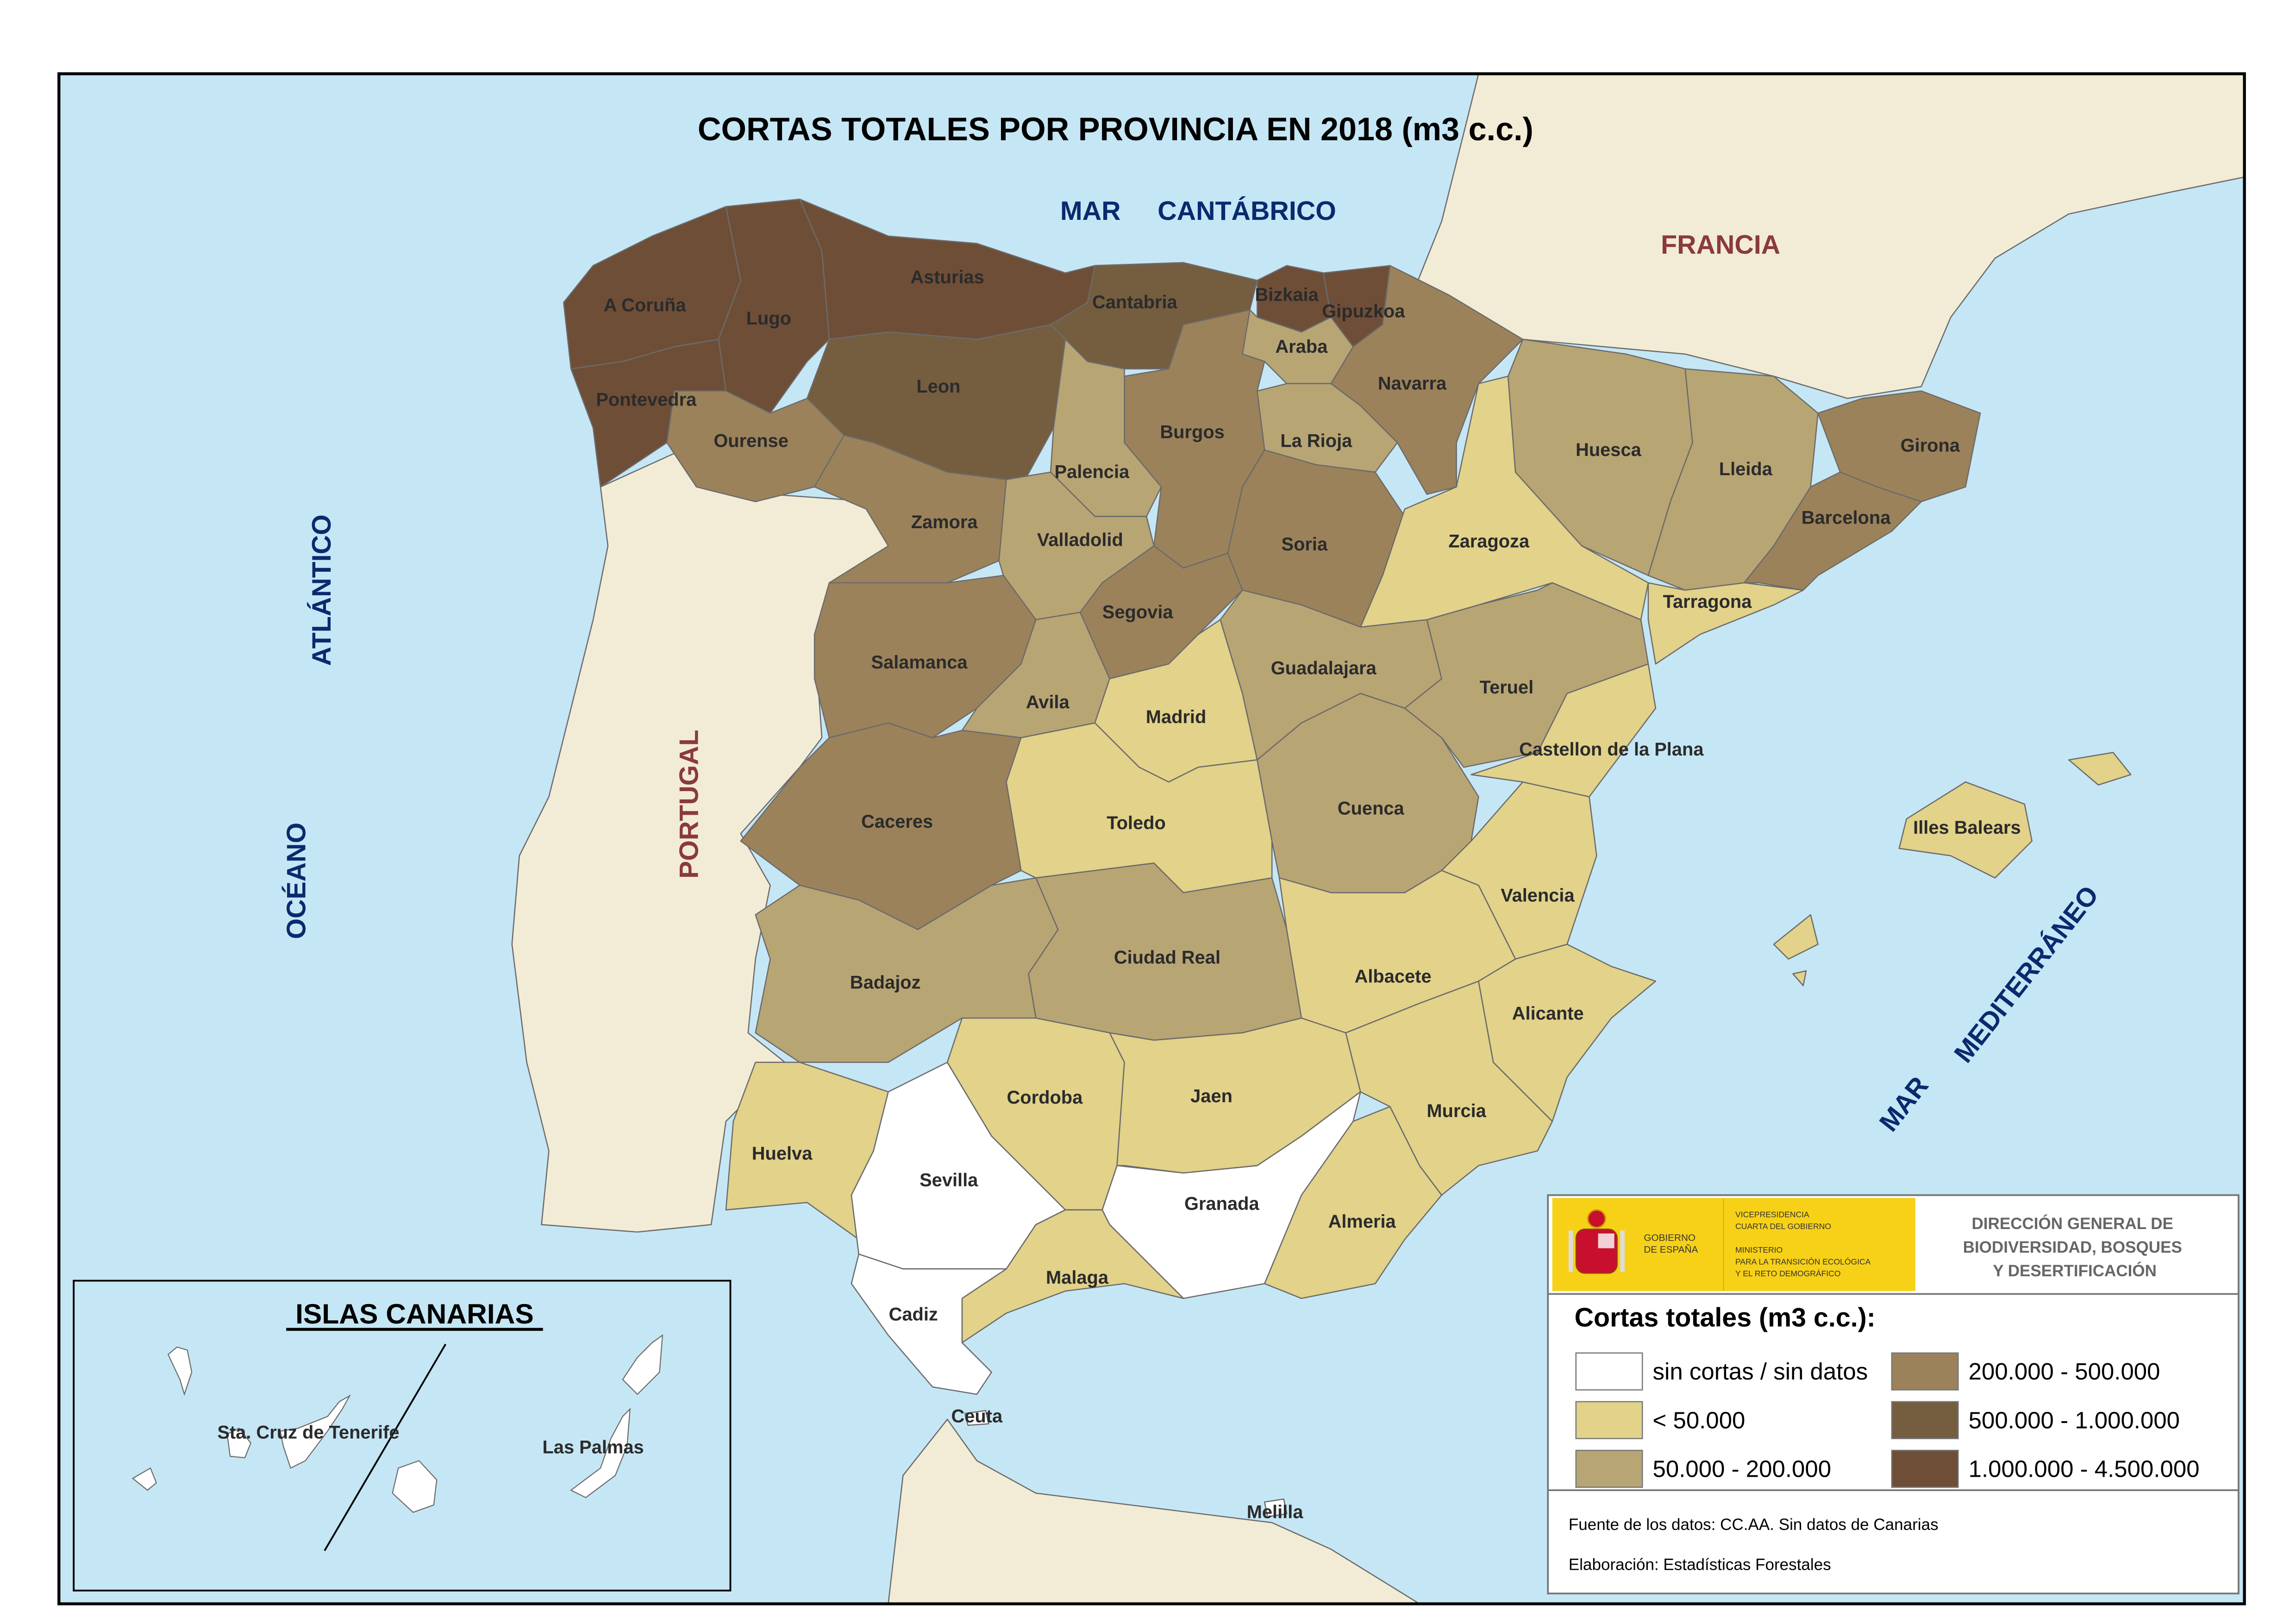 The width and height of the screenshot is (2296, 1623). Describe the element at coordinates (1609, 450) in the screenshot. I see `province-label: Huesca` at that location.